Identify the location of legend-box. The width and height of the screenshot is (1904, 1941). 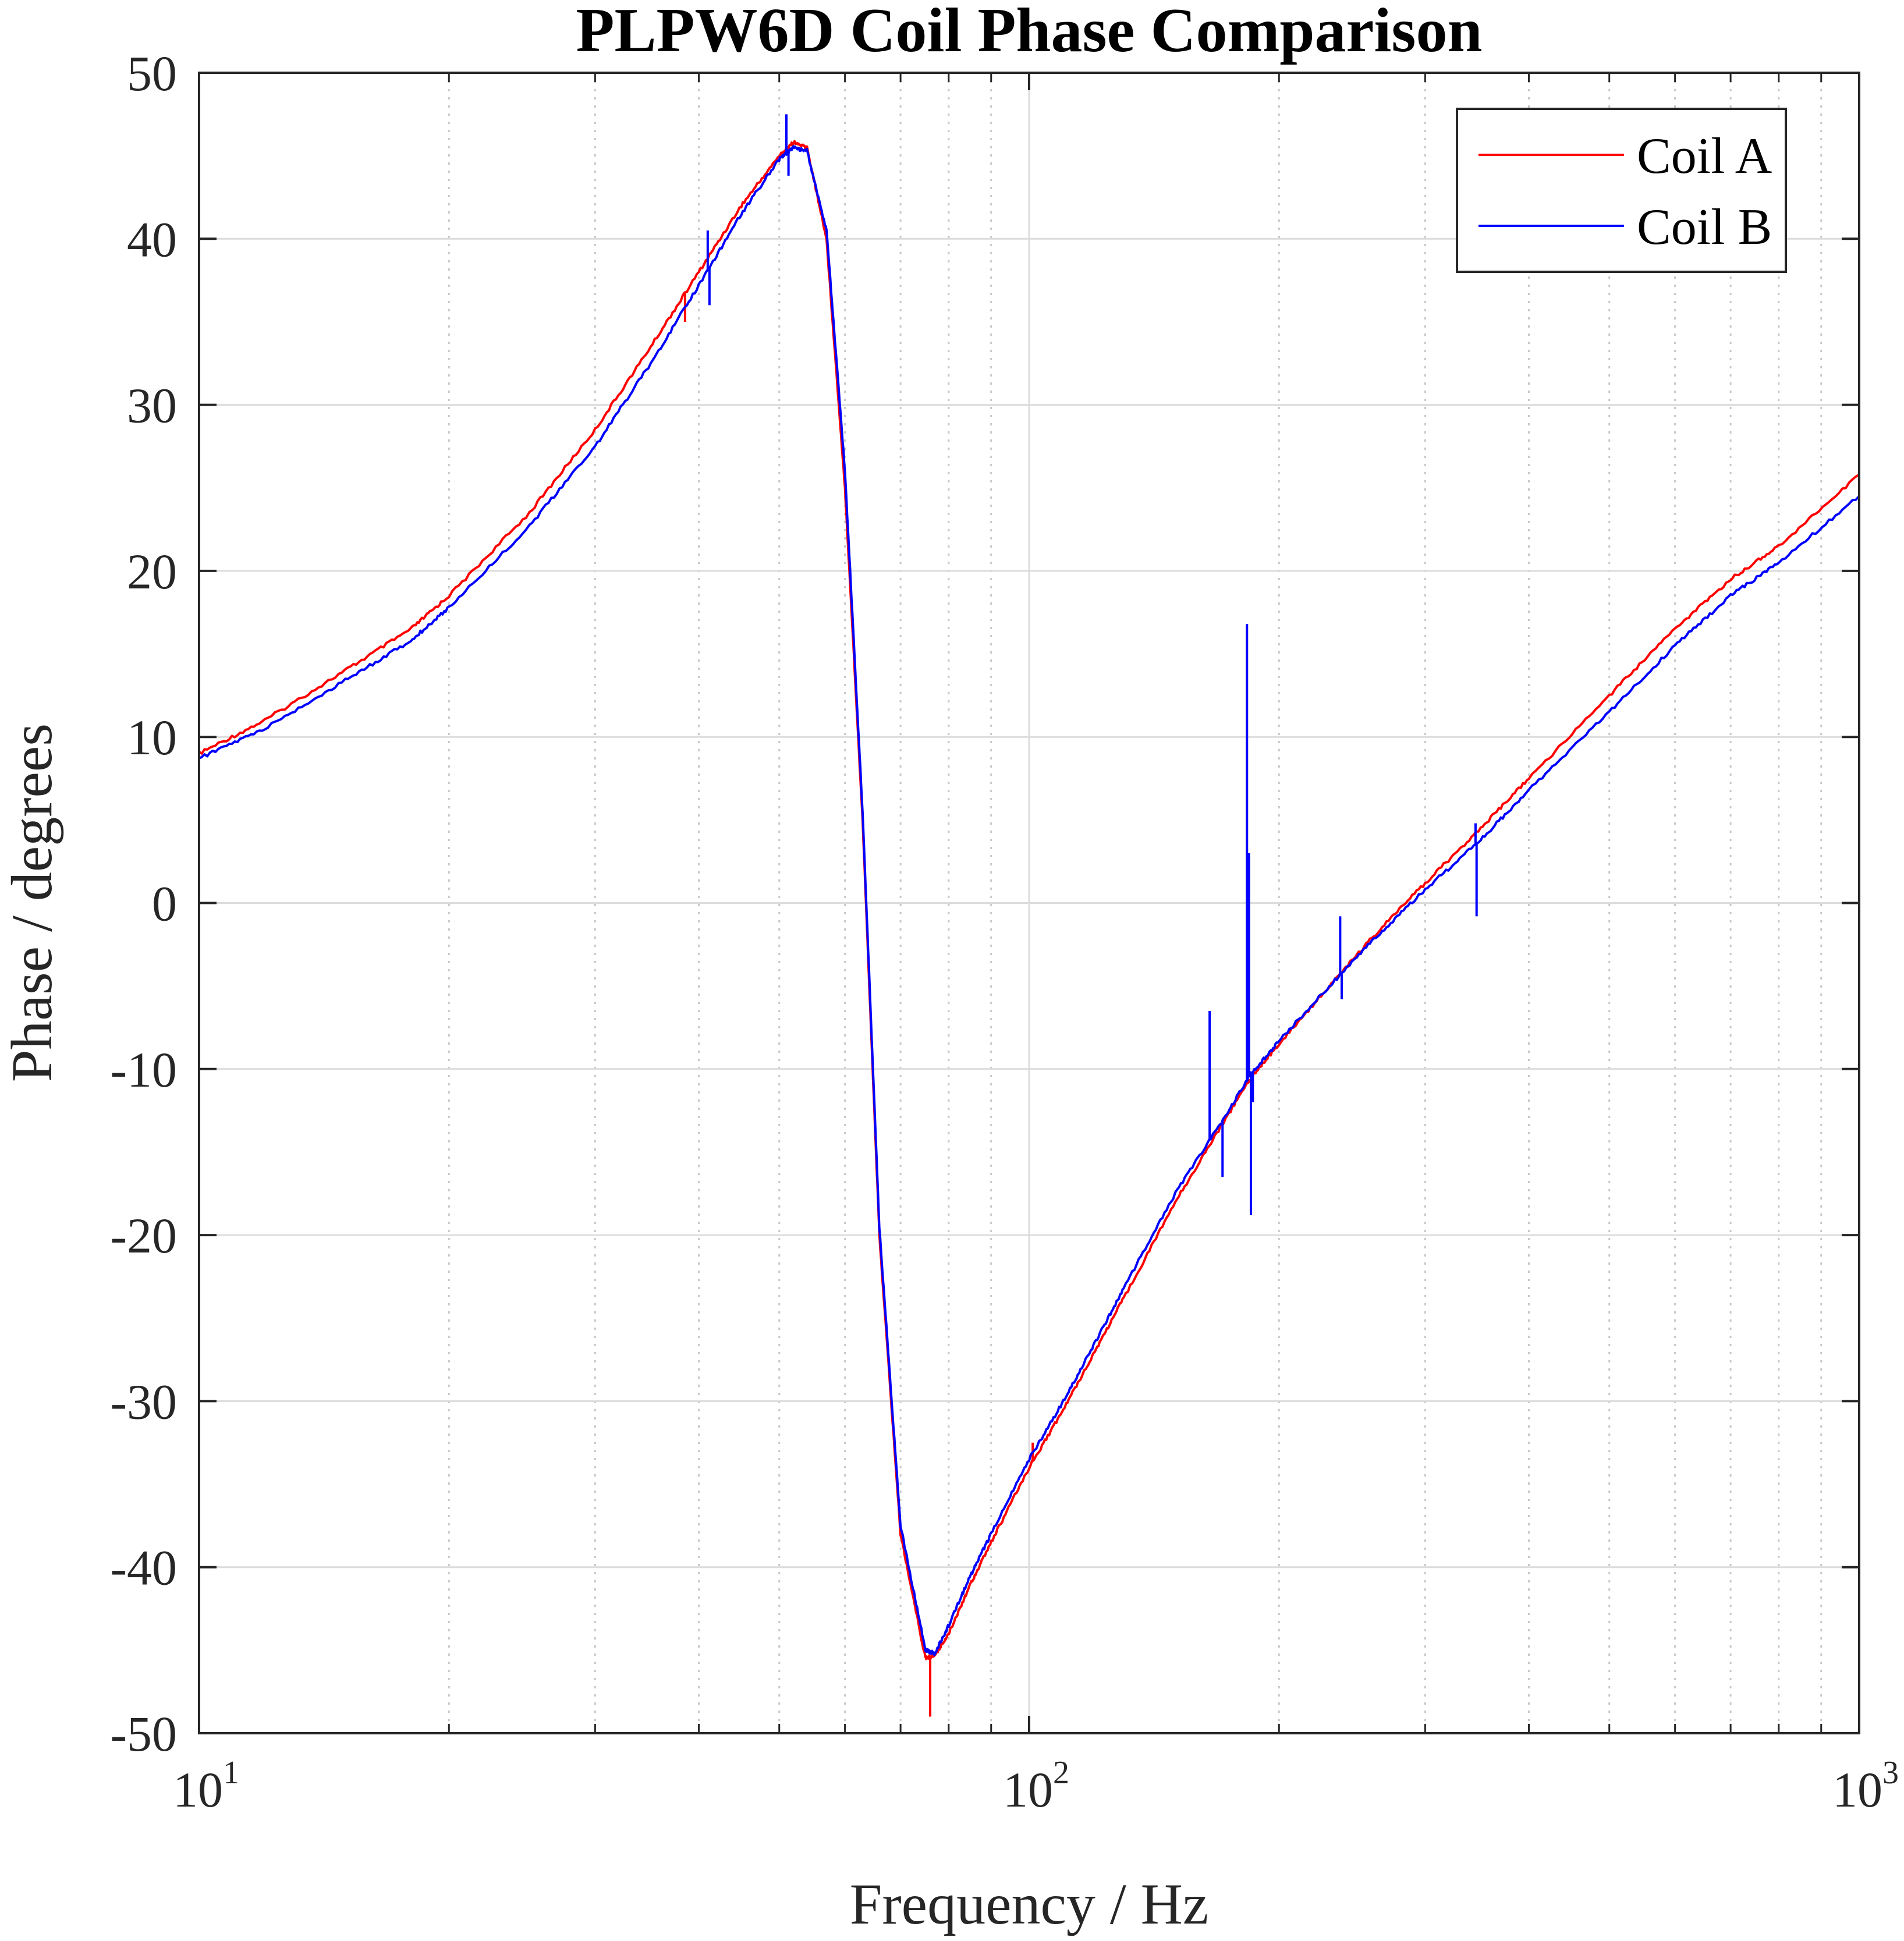
(1621, 190).